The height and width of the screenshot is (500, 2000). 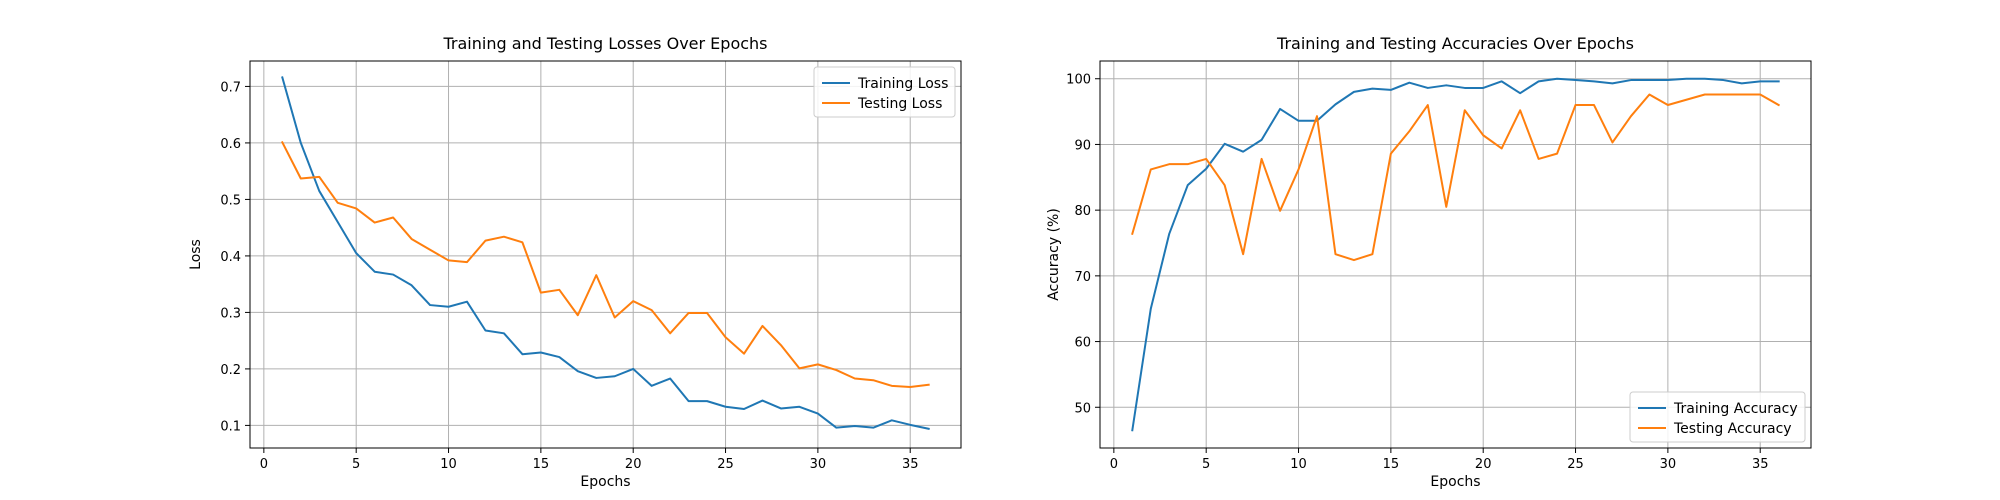 I want to click on legend-label-2: Testing Accuracy, so click(x=1732, y=429).